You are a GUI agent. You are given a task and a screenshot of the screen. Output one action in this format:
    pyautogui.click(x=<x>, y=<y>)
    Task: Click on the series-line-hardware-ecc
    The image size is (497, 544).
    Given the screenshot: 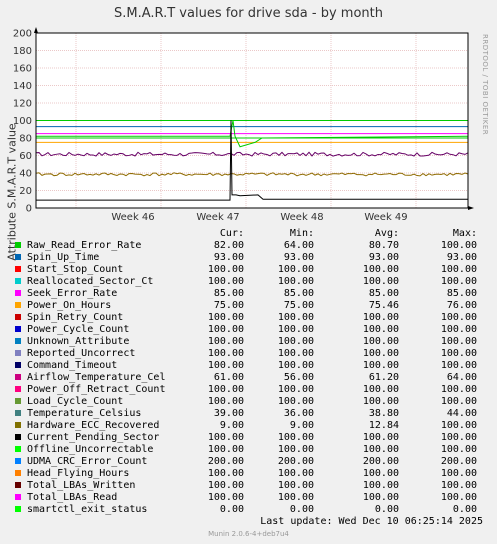 What is the action you would take?
    pyautogui.click(x=252, y=160)
    